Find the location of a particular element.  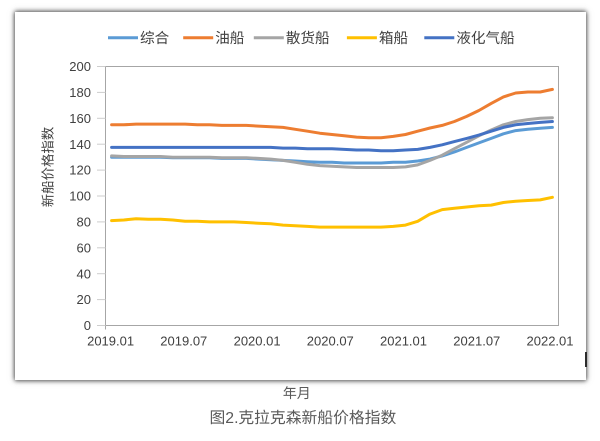

svg-text: 2021.07 is located at coordinates (476, 341).